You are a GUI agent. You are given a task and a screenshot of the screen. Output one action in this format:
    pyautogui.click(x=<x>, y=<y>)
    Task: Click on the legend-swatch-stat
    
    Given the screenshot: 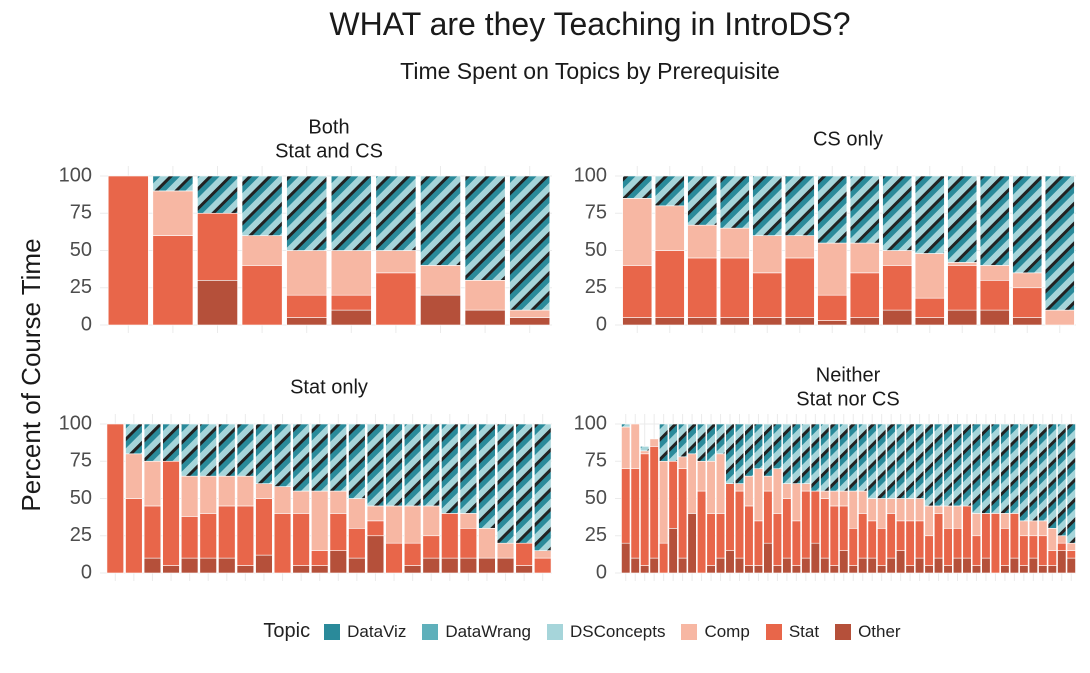 What is the action you would take?
    pyautogui.click(x=773, y=631)
    